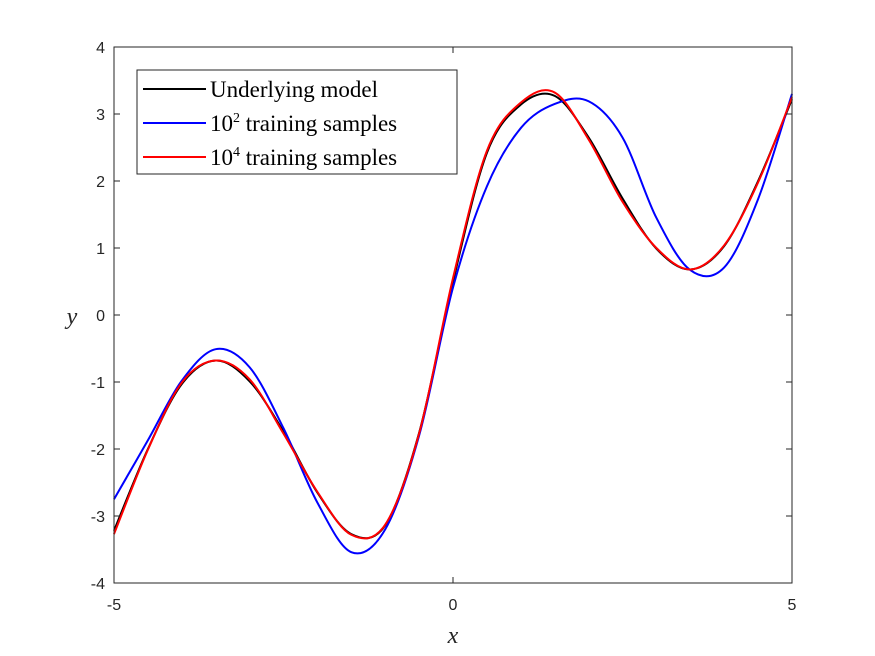 The width and height of the screenshot is (875, 656). Describe the element at coordinates (114, 605) in the screenshot. I see `x-tick-label: -5` at that location.